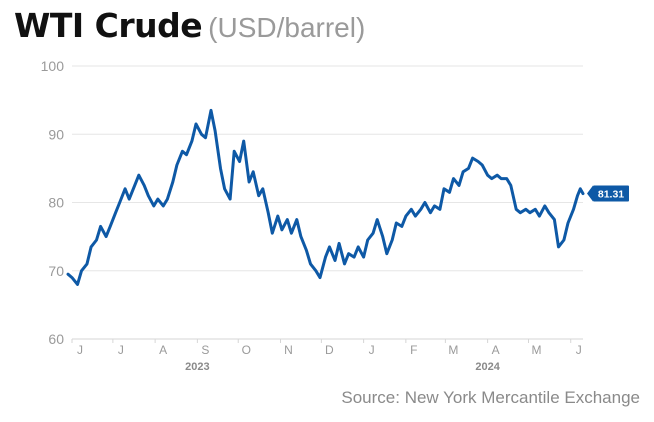 Image resolution: width=654 pixels, height=422 pixels. What do you see at coordinates (56, 339) in the screenshot?
I see `y-tick-label: 60` at bounding box center [56, 339].